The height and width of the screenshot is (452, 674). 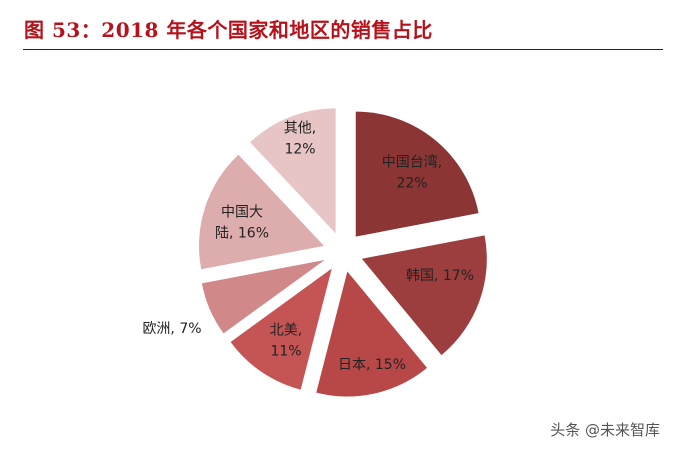 I want to click on title-divider, so click(x=343, y=49).